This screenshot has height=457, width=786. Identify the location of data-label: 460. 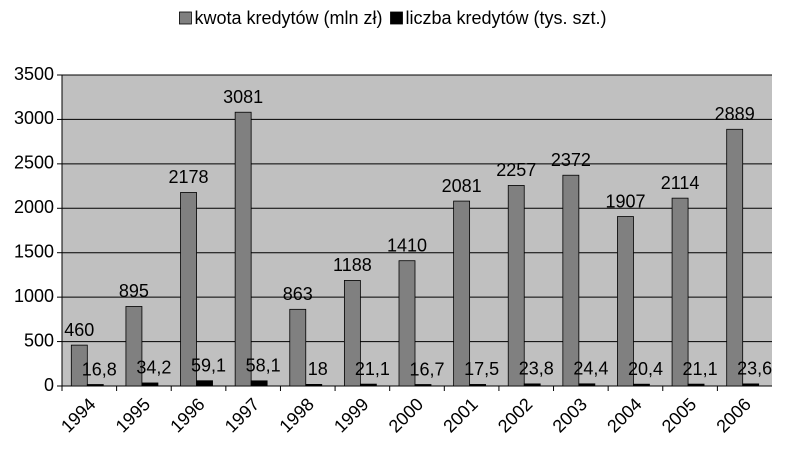
(79, 330).